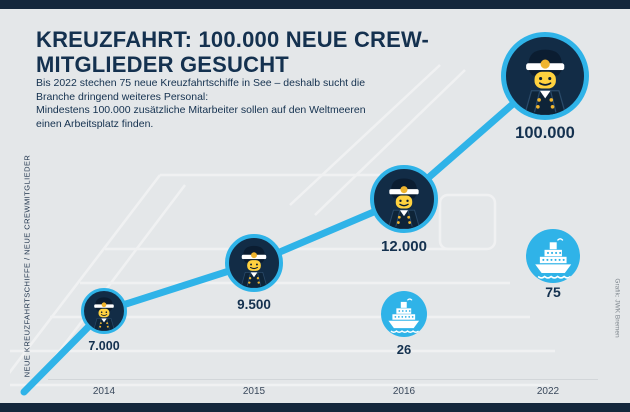 Image resolution: width=630 pixels, height=412 pixels. Describe the element at coordinates (254, 391) in the screenshot. I see `x-tick-2015: 2015` at that location.